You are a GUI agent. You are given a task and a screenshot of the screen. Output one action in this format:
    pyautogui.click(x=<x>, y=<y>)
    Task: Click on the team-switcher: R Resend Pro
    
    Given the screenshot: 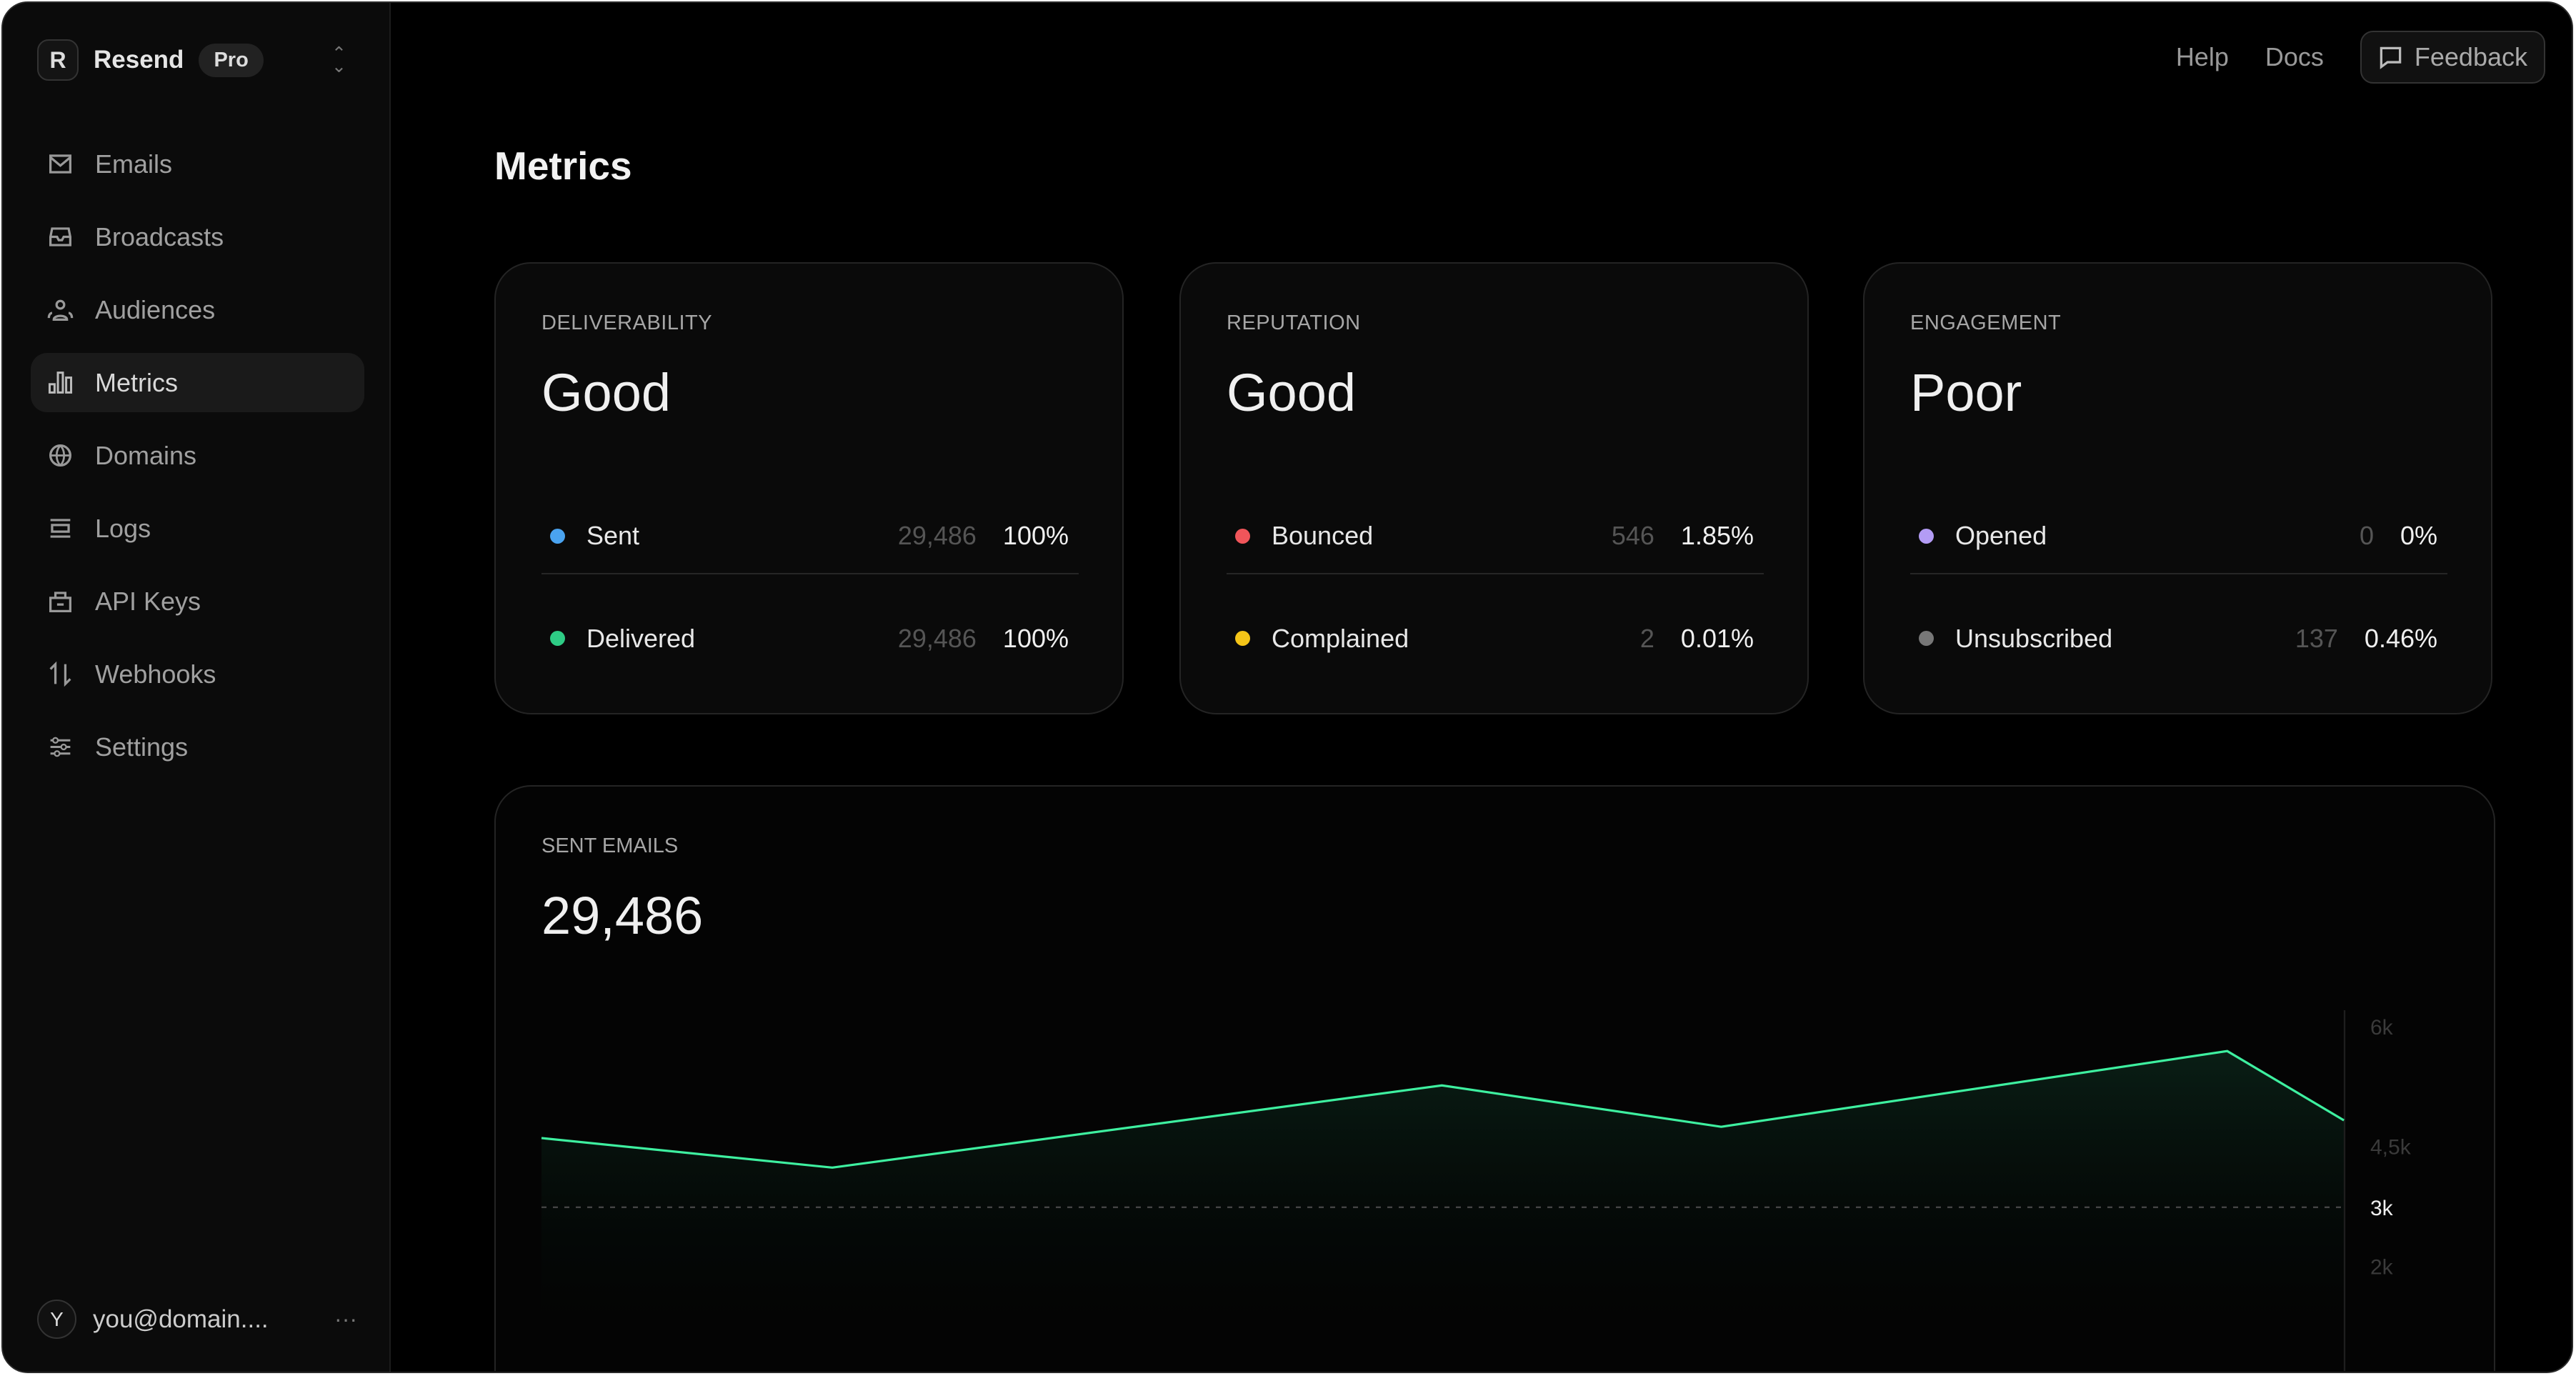 What is the action you would take?
    pyautogui.click(x=151, y=60)
    